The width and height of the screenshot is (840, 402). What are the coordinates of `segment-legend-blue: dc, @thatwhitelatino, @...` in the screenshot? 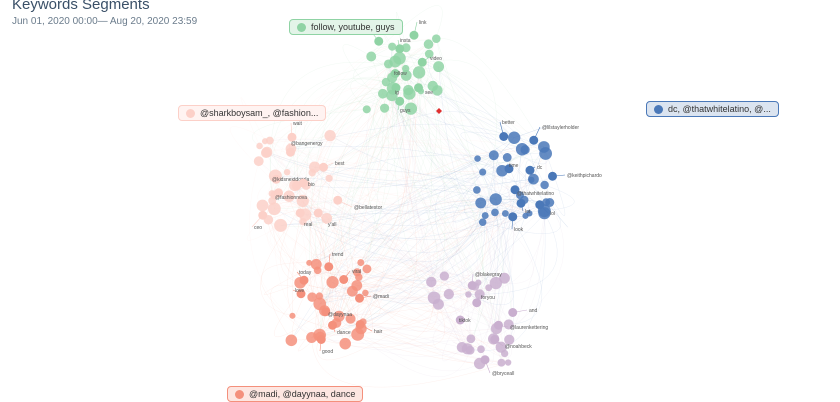 It's located at (712, 109).